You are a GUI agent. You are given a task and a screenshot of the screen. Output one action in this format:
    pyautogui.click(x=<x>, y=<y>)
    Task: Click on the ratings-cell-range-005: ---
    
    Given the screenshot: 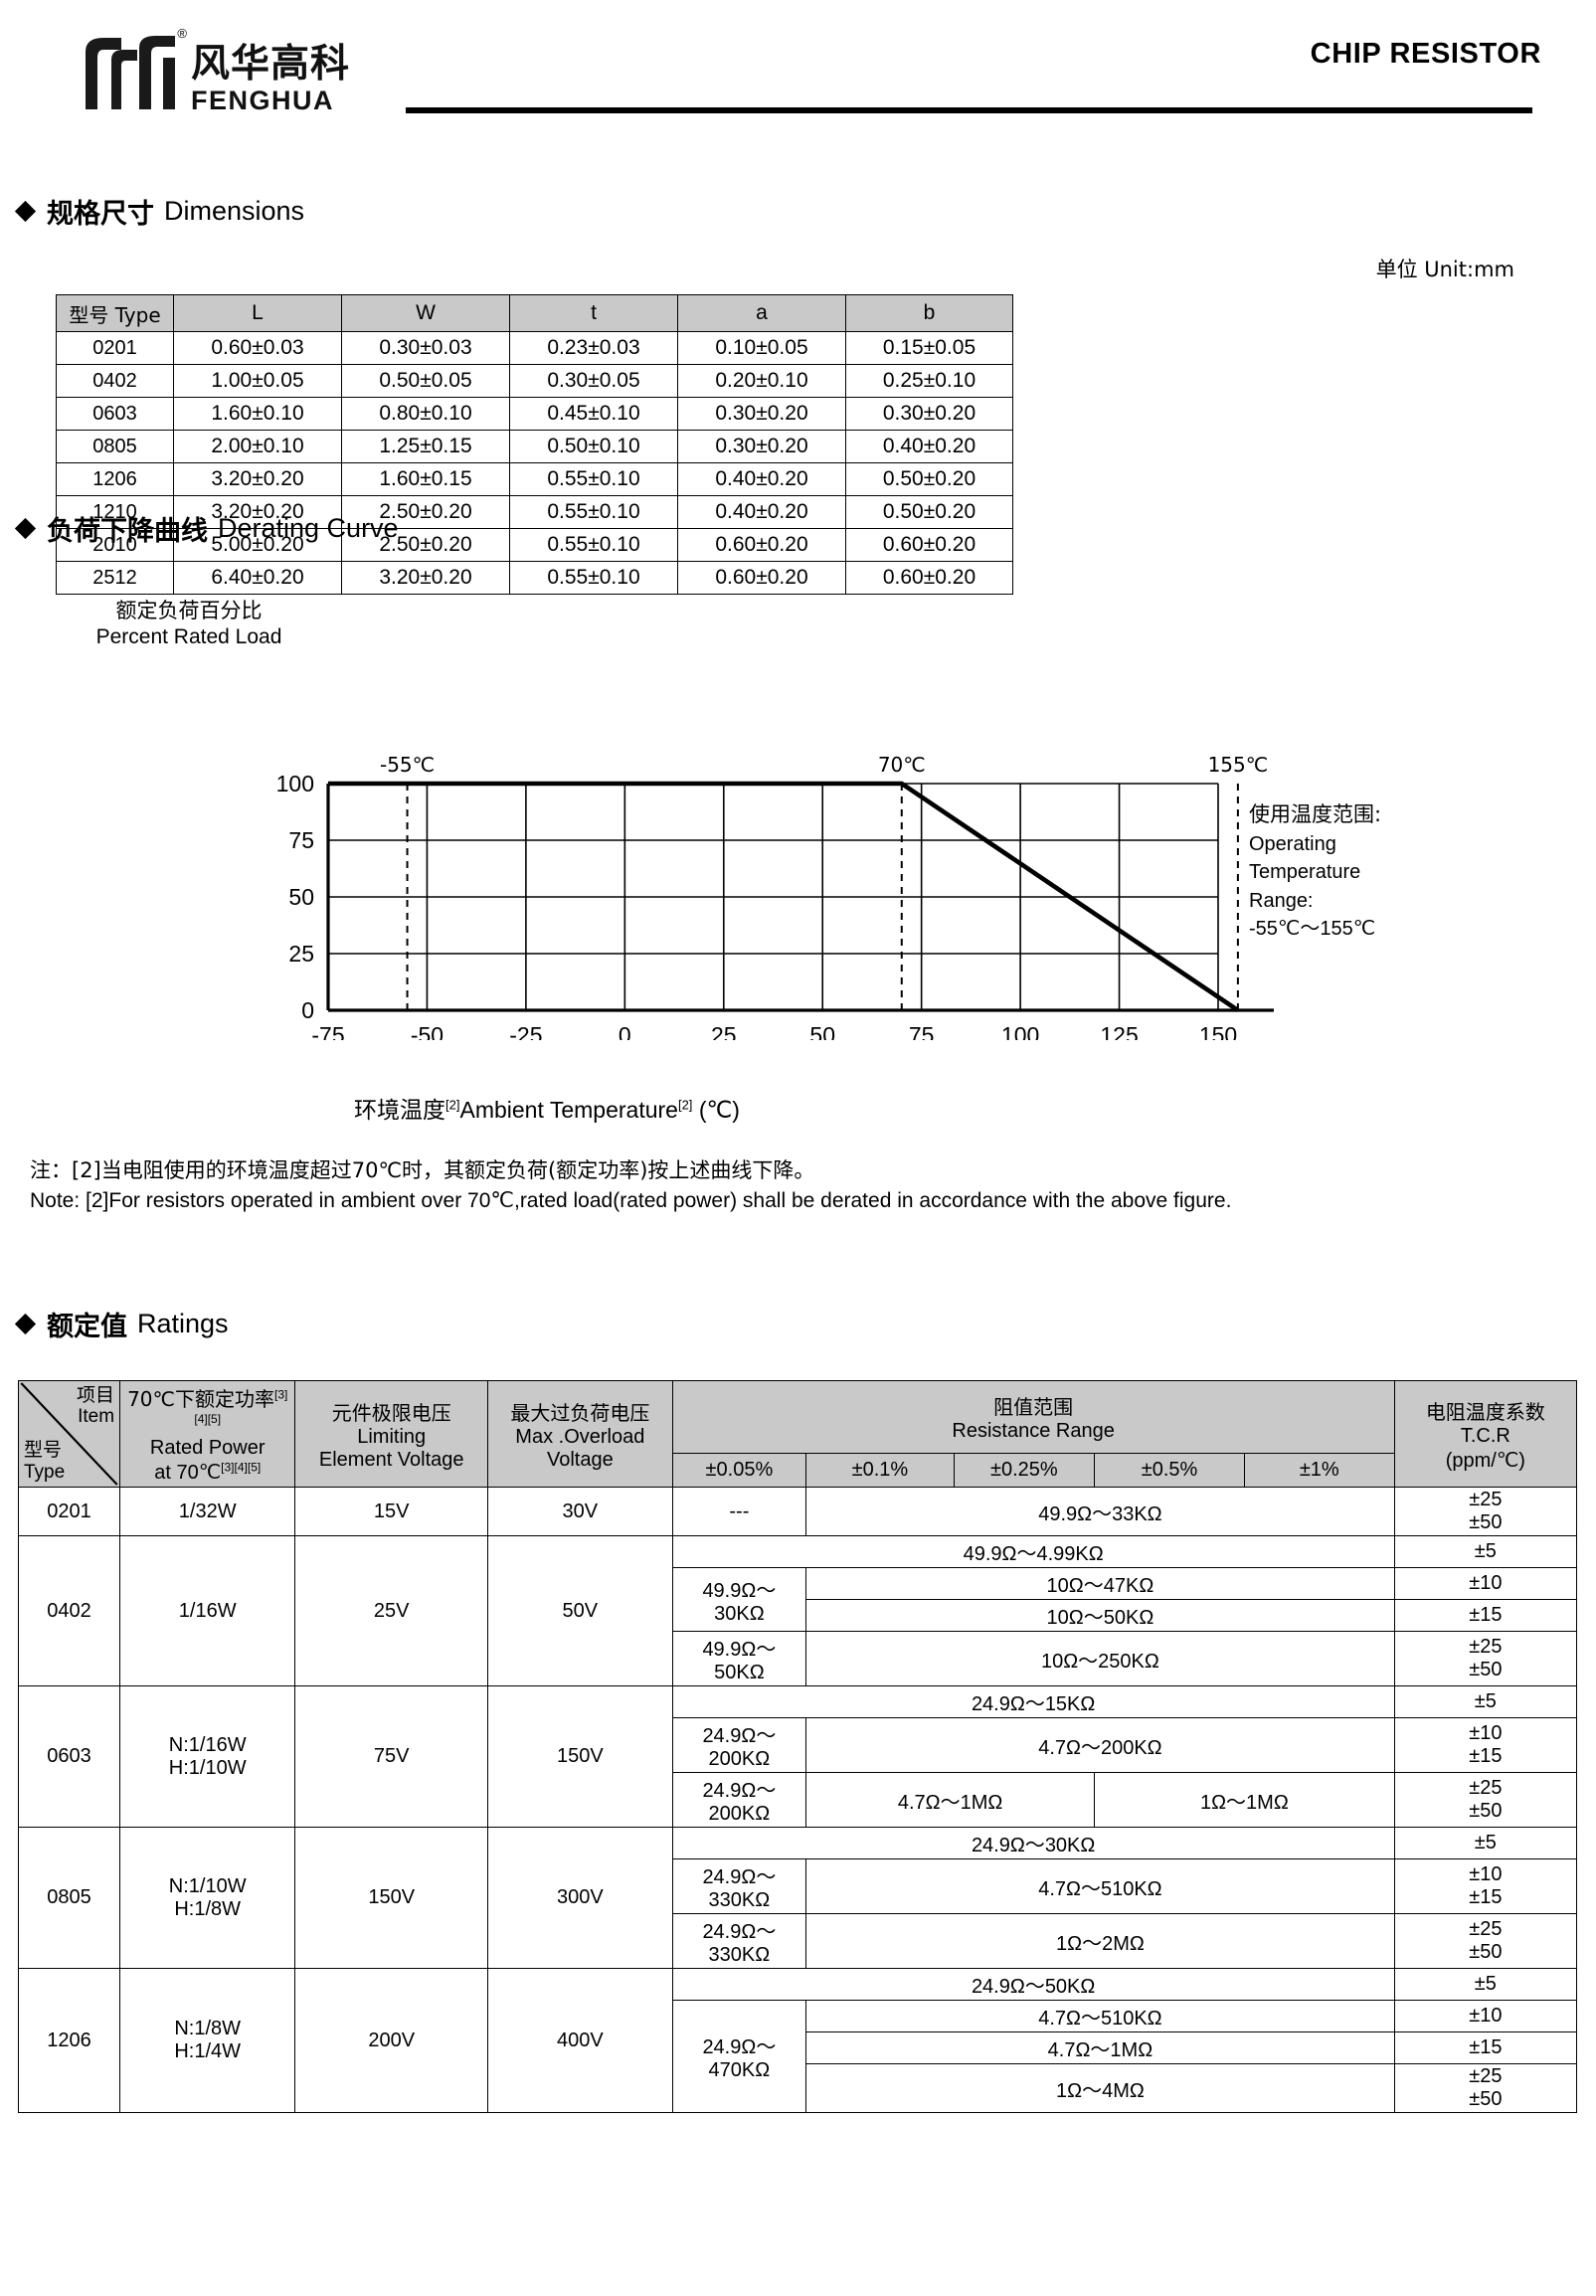 What is the action you would take?
    pyautogui.click(x=739, y=1511)
    